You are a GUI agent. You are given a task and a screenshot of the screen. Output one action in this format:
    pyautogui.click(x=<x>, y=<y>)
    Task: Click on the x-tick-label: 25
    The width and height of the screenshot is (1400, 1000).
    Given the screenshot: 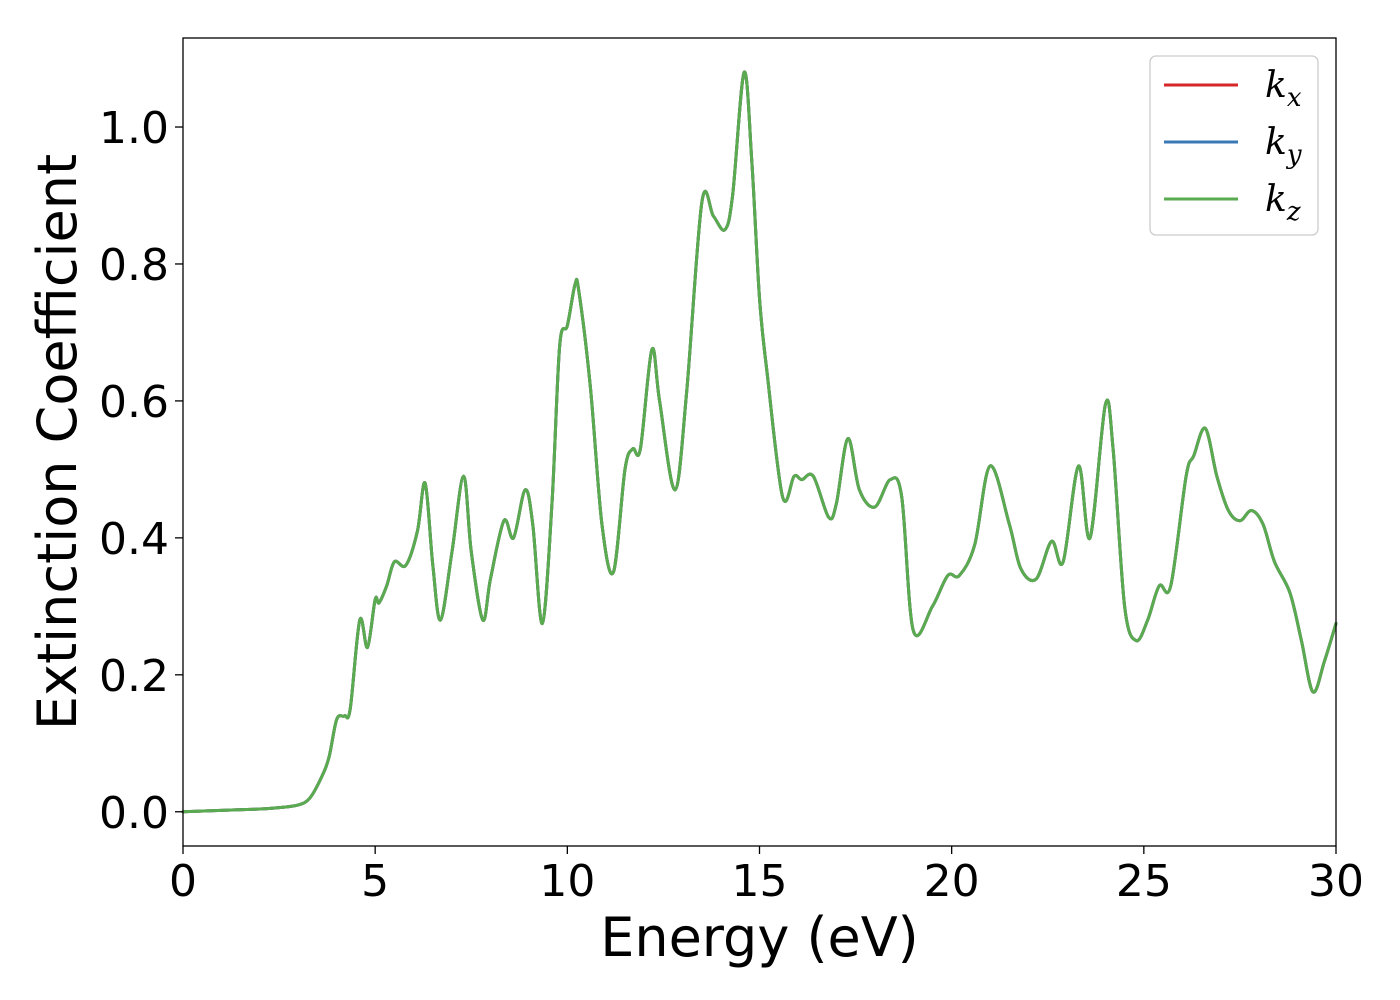 What is the action you would take?
    pyautogui.click(x=1144, y=881)
    